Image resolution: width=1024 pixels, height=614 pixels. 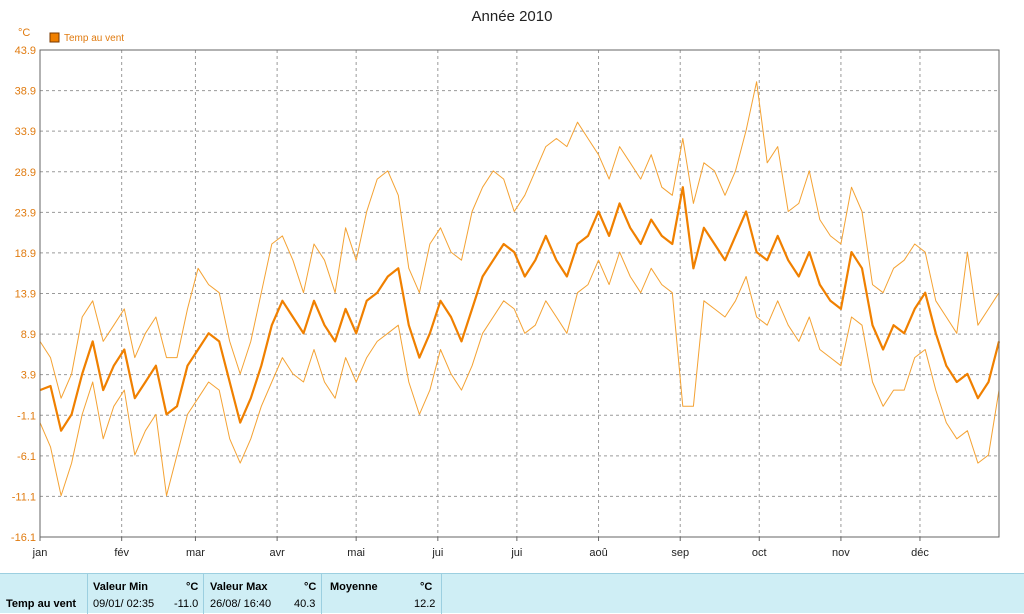 I want to click on y-tick-label: -6.1, so click(x=26, y=457).